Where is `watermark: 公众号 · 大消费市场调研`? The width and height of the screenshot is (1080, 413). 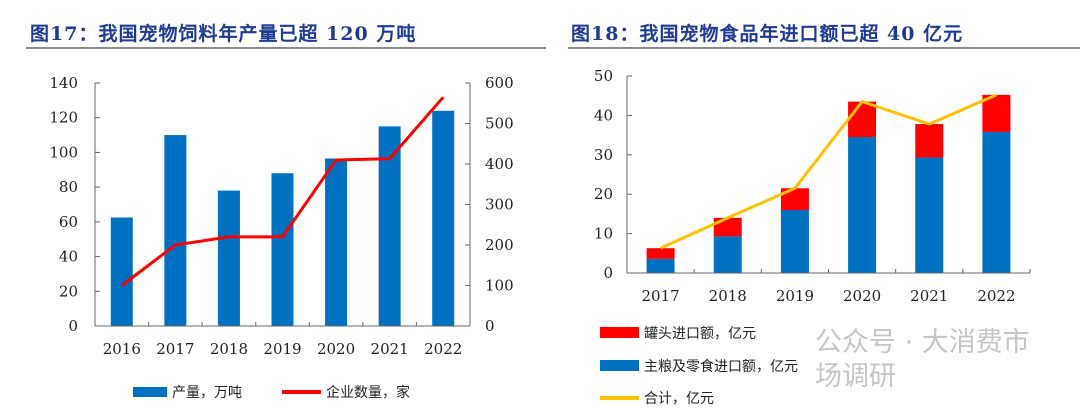 watermark: 公众号 · 大消费市场调研 is located at coordinates (922, 359).